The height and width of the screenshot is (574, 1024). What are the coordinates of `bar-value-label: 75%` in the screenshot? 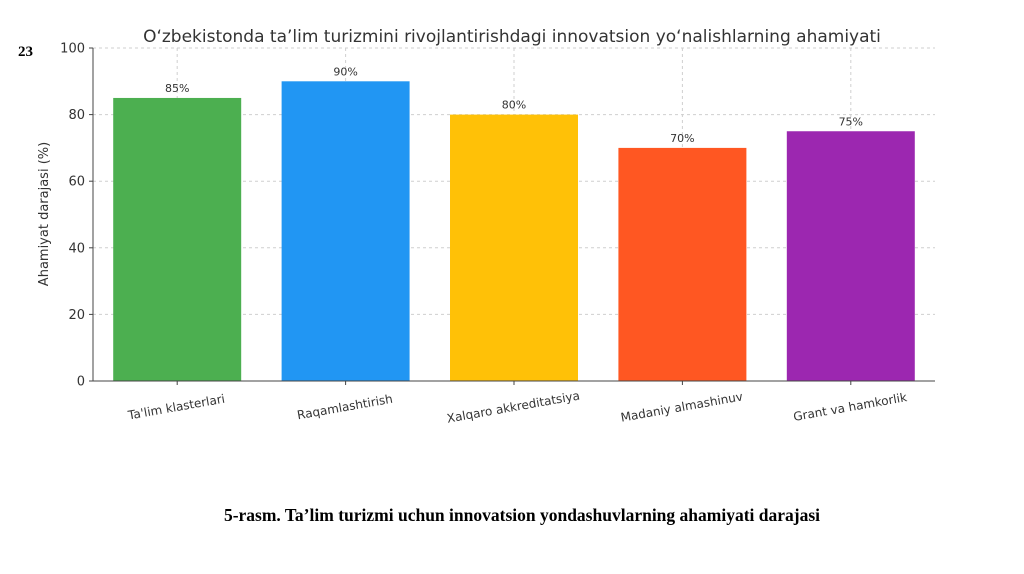 It's located at (851, 121).